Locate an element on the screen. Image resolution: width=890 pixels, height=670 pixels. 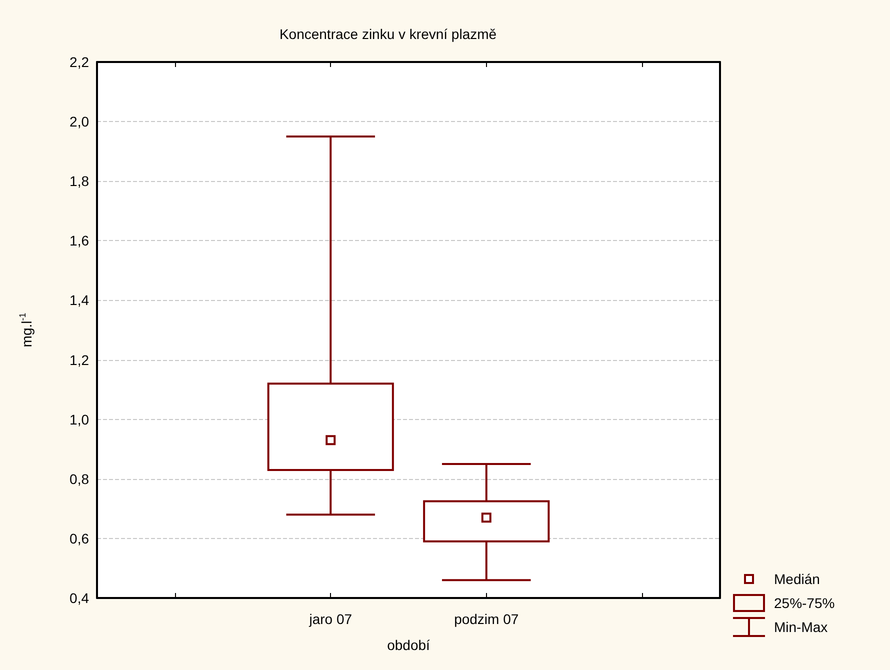
y-tick-label: 2,2 is located at coordinates (80, 62).